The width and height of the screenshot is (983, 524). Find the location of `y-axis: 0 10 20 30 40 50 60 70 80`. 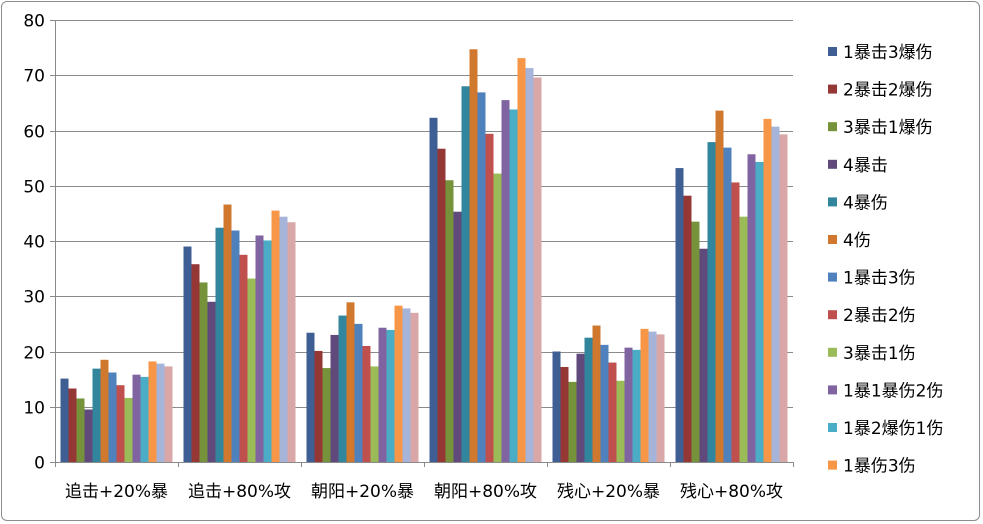

y-axis: 0 10 20 30 40 50 60 70 80 is located at coordinates (39, 243).